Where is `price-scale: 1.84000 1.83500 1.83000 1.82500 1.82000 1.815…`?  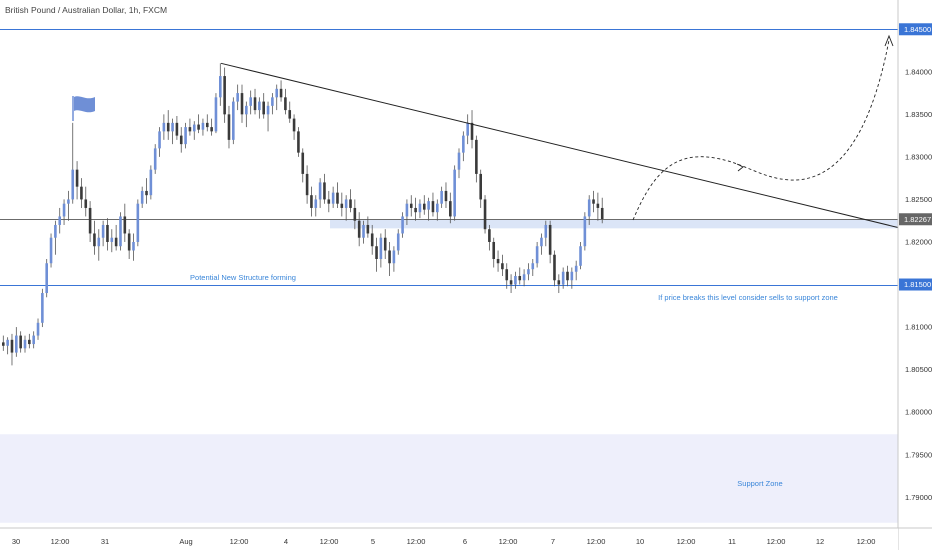 price-scale: 1.84000 1.83500 1.83000 1.82500 1.82000 1.815… is located at coordinates (914, 275).